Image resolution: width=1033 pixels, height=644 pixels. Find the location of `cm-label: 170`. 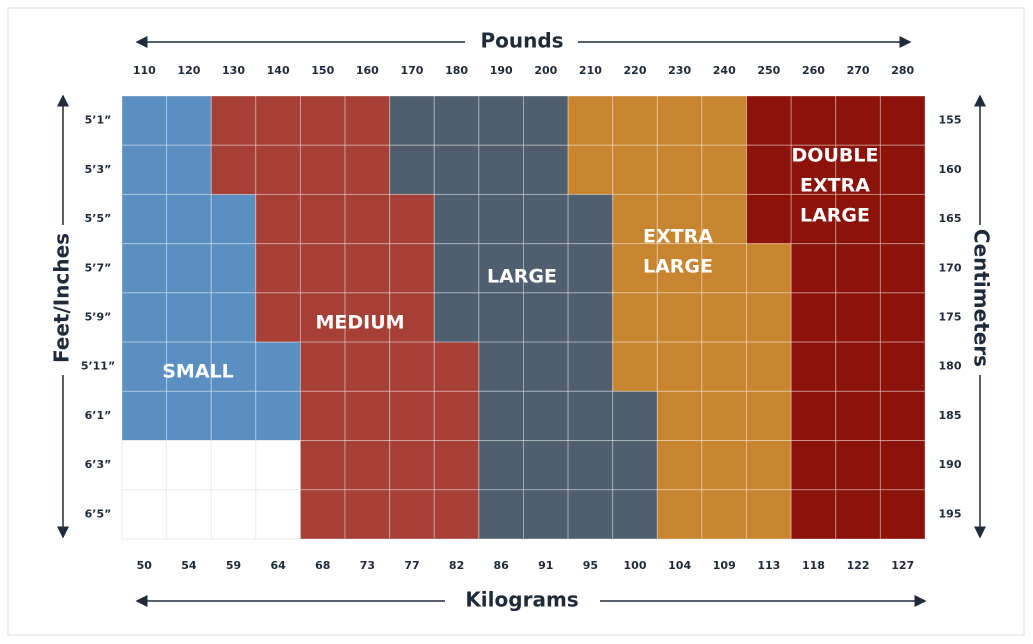

cm-label: 170 is located at coordinates (950, 267).